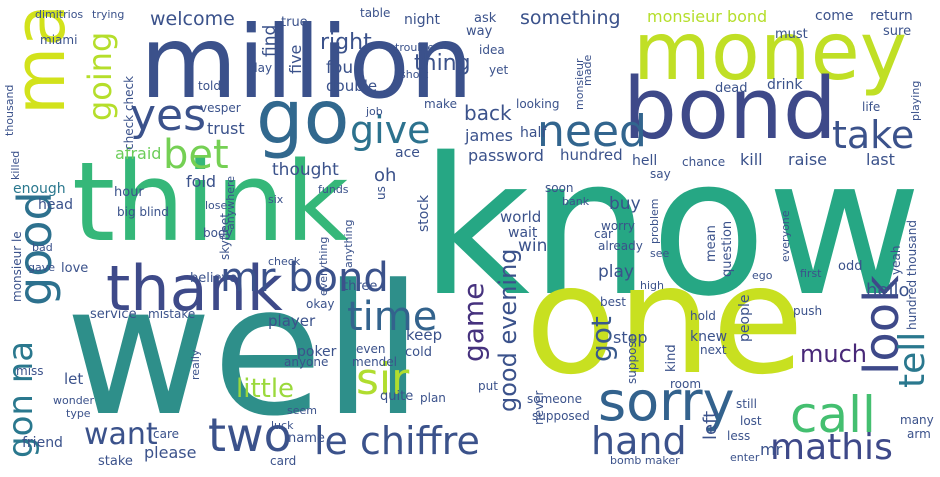 The image size is (940, 477). I want to click on word-arm: arm, so click(919, 434).